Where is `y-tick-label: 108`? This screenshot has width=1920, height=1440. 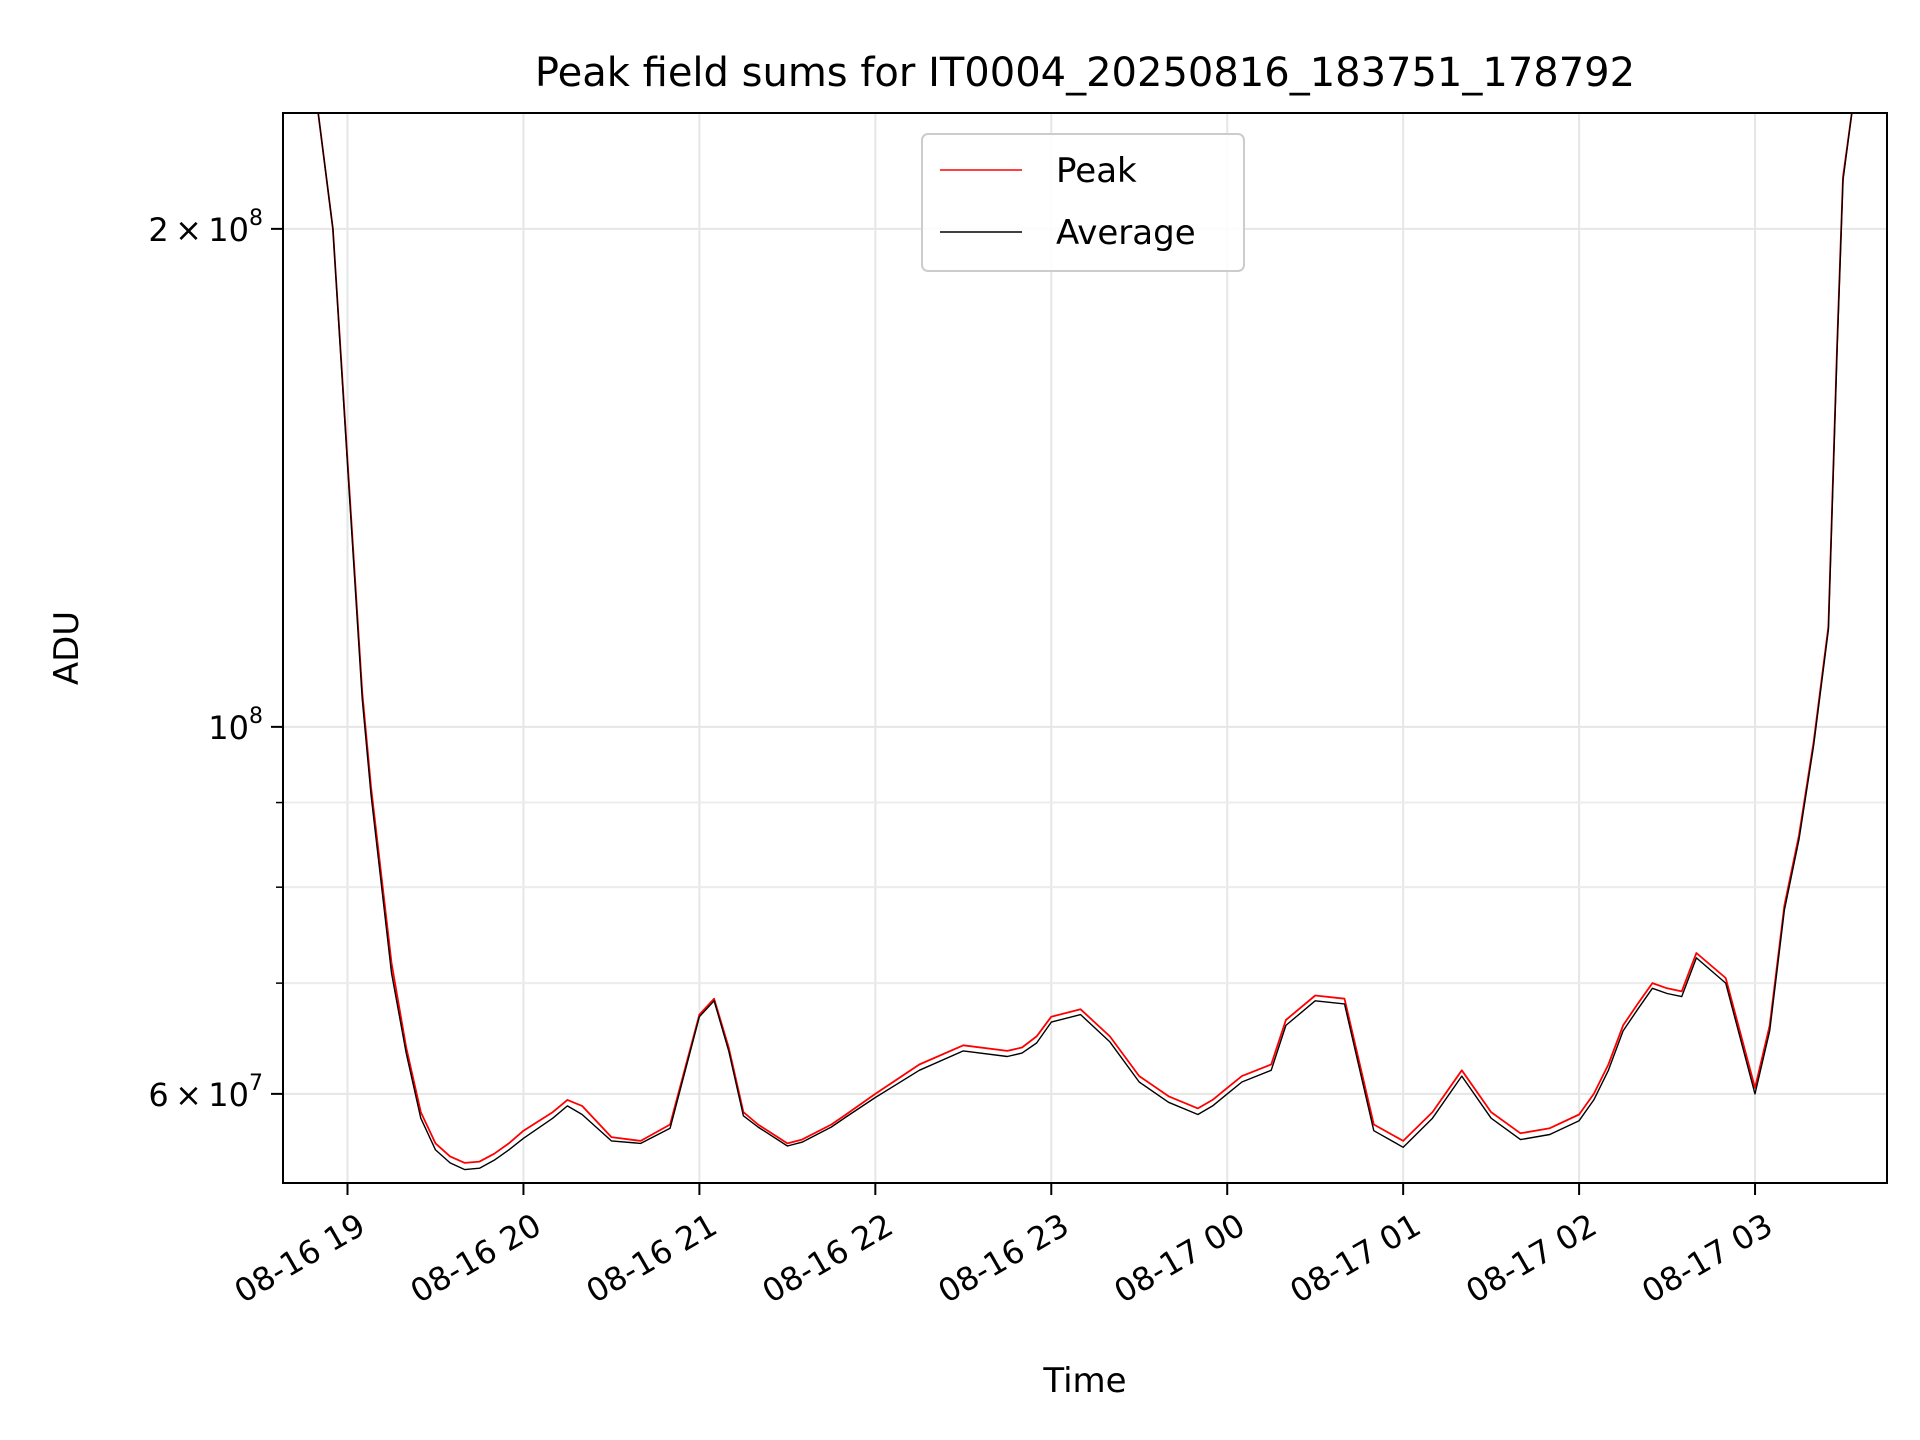 y-tick-label: 108 is located at coordinates (235, 725).